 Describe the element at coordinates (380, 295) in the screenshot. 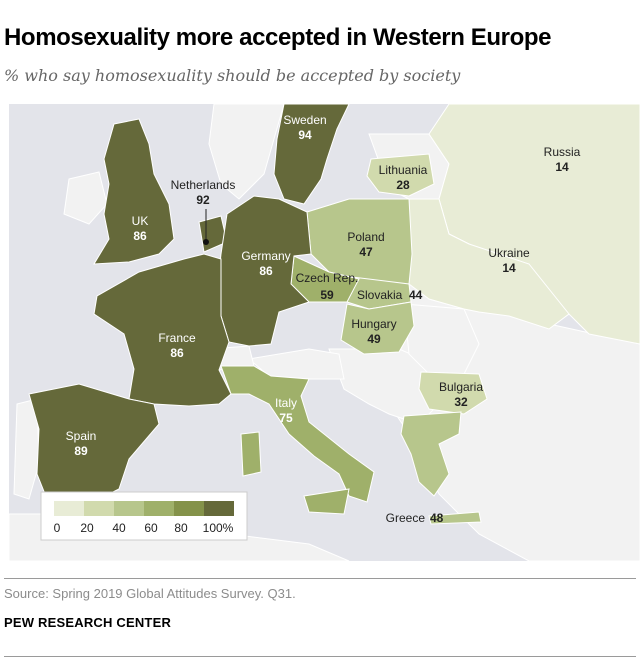

I see `label-slovakia: Slovakia` at that location.